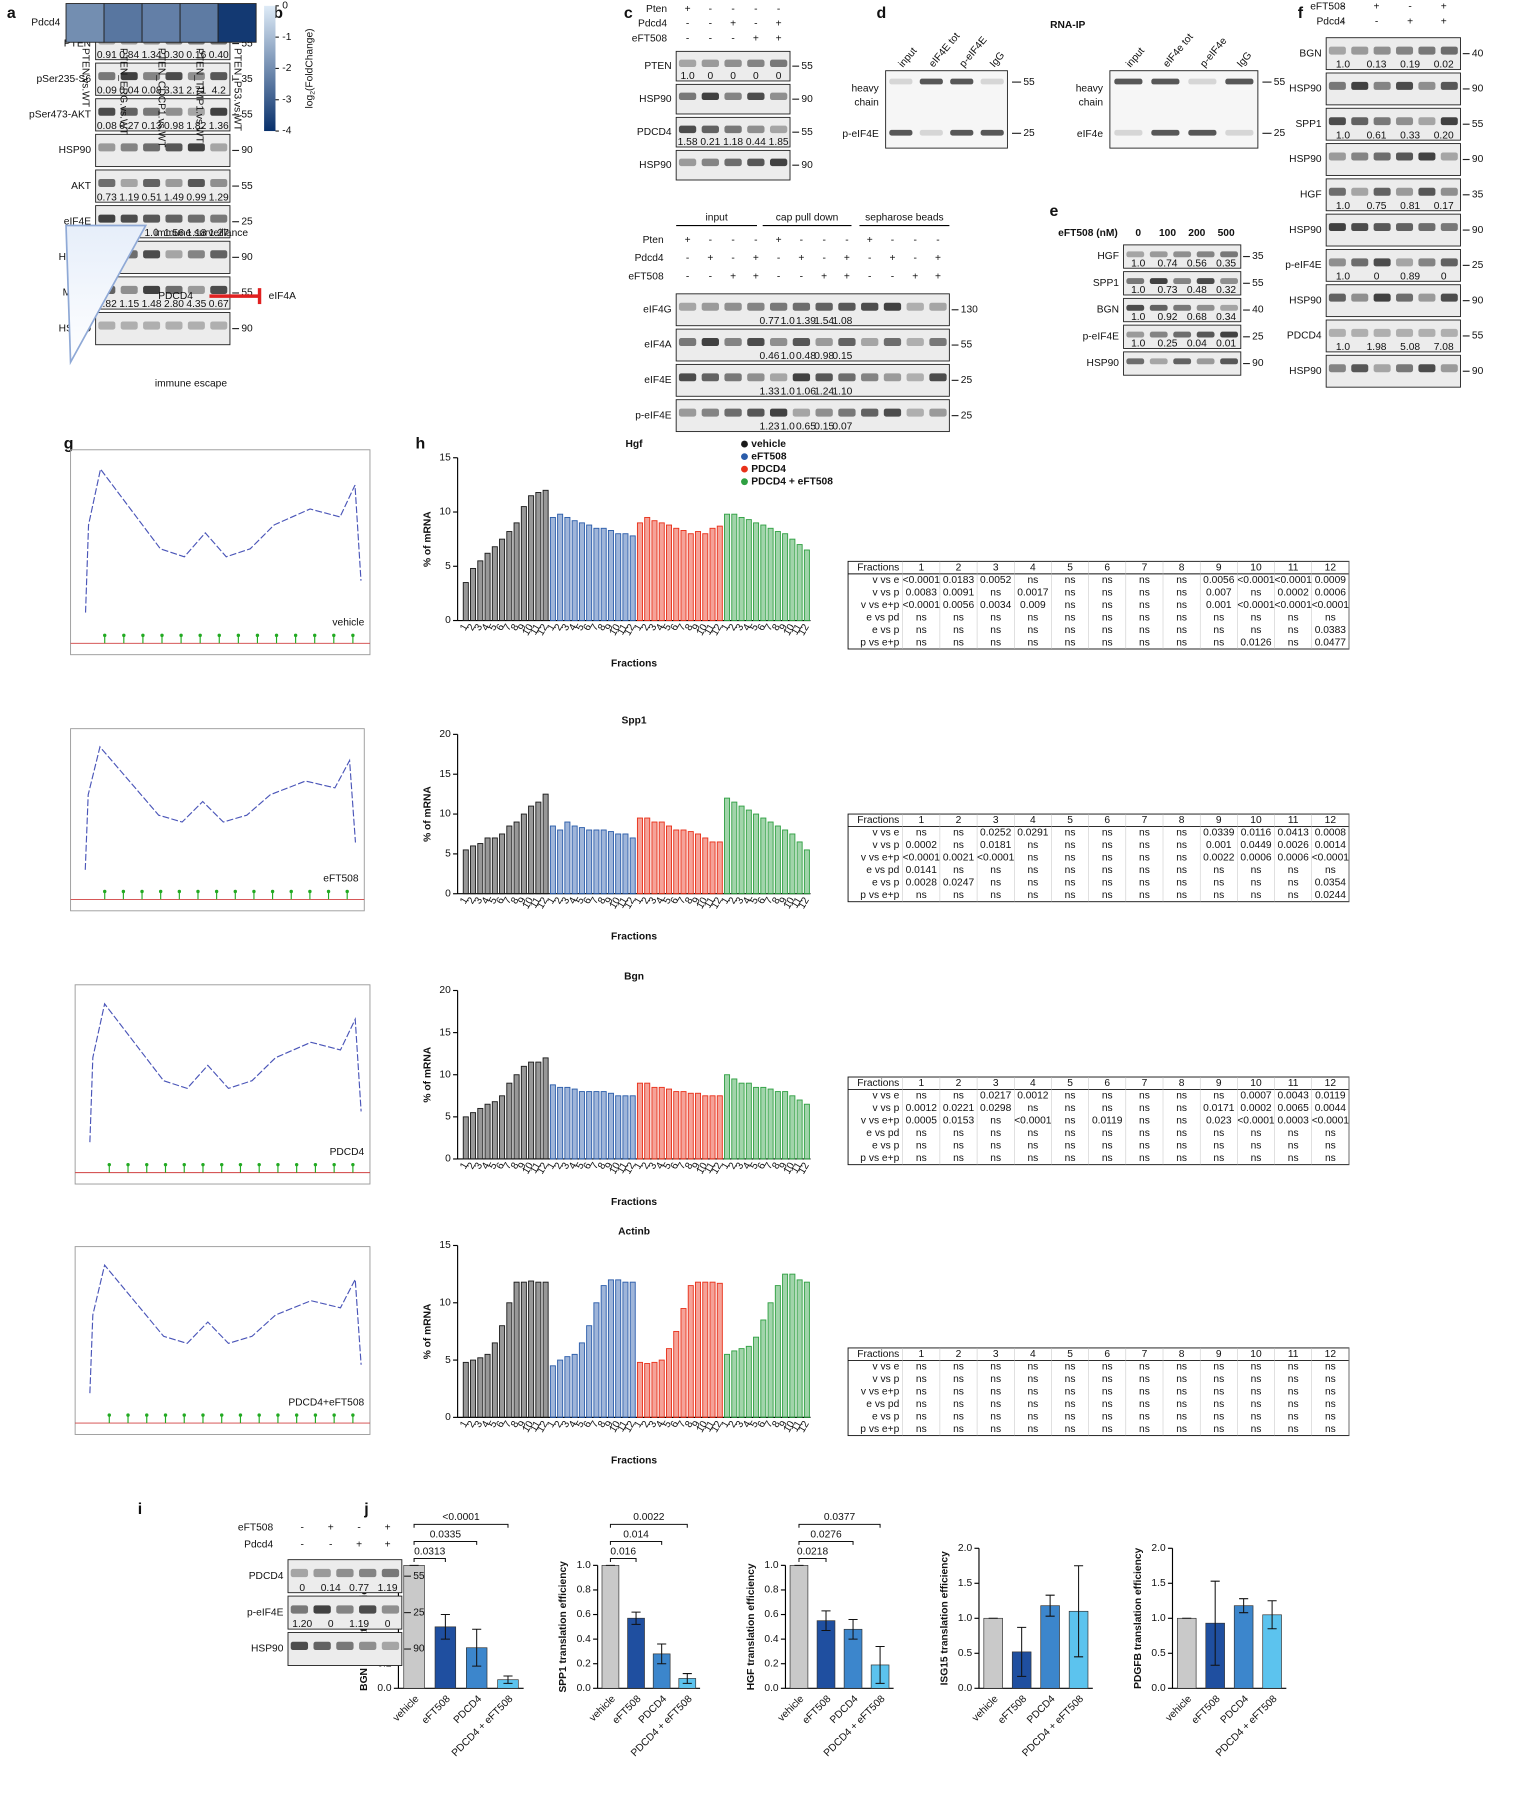 This screenshot has width=1514, height=1800. What do you see at coordinates (256, 1528) in the screenshot?
I see `condition-label: eFT508` at bounding box center [256, 1528].